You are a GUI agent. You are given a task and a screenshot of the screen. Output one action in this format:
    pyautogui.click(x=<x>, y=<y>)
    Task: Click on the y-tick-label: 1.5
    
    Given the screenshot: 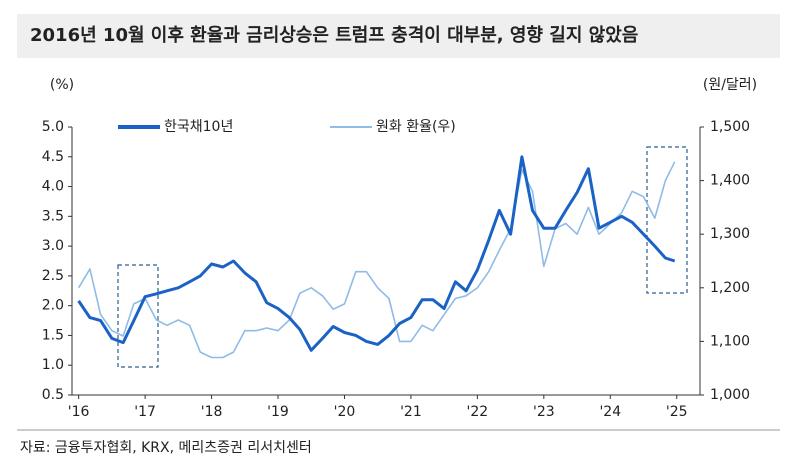 What is the action you would take?
    pyautogui.click(x=53, y=335)
    